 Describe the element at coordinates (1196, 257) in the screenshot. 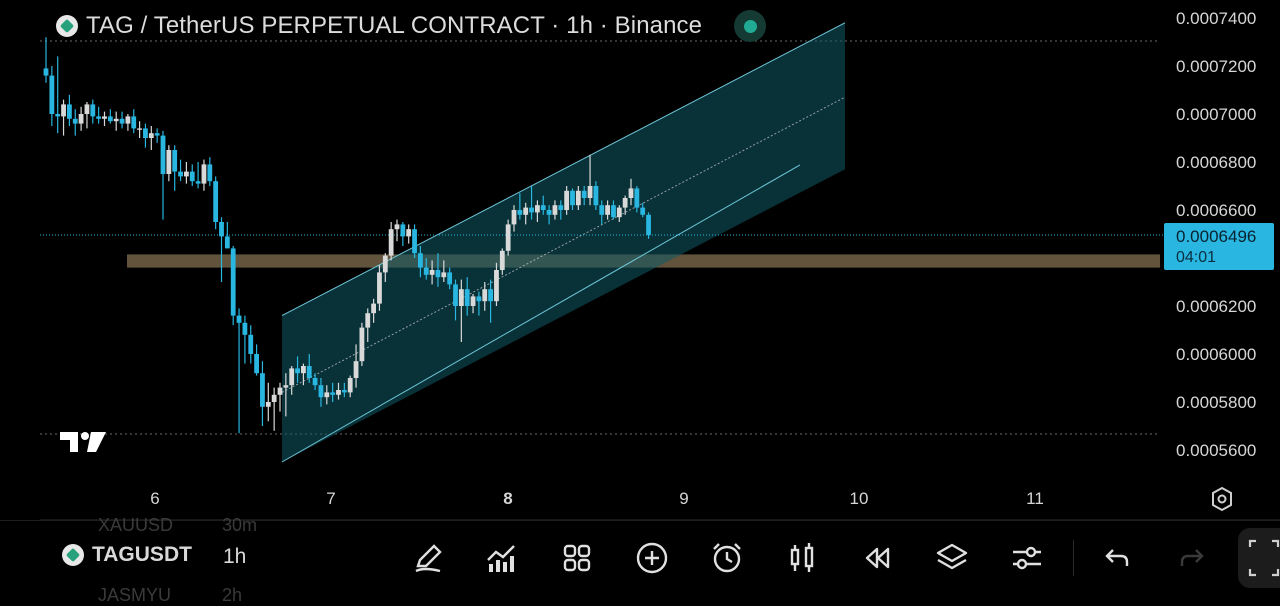

I see `bar-countdown: 04:01` at that location.